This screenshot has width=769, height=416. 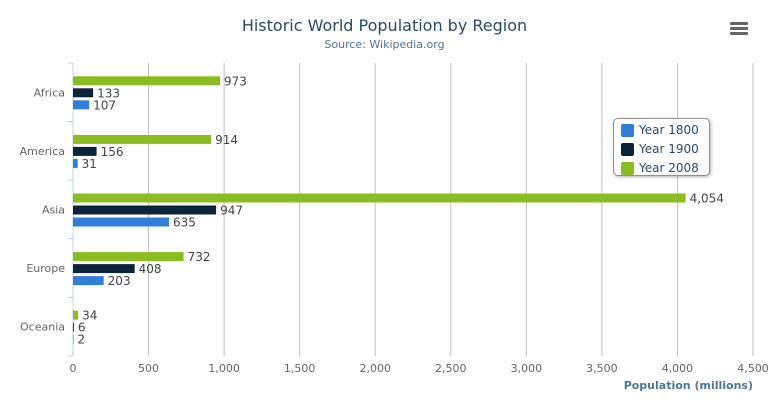 What do you see at coordinates (669, 130) in the screenshot?
I see `legend-label: Year 1800` at bounding box center [669, 130].